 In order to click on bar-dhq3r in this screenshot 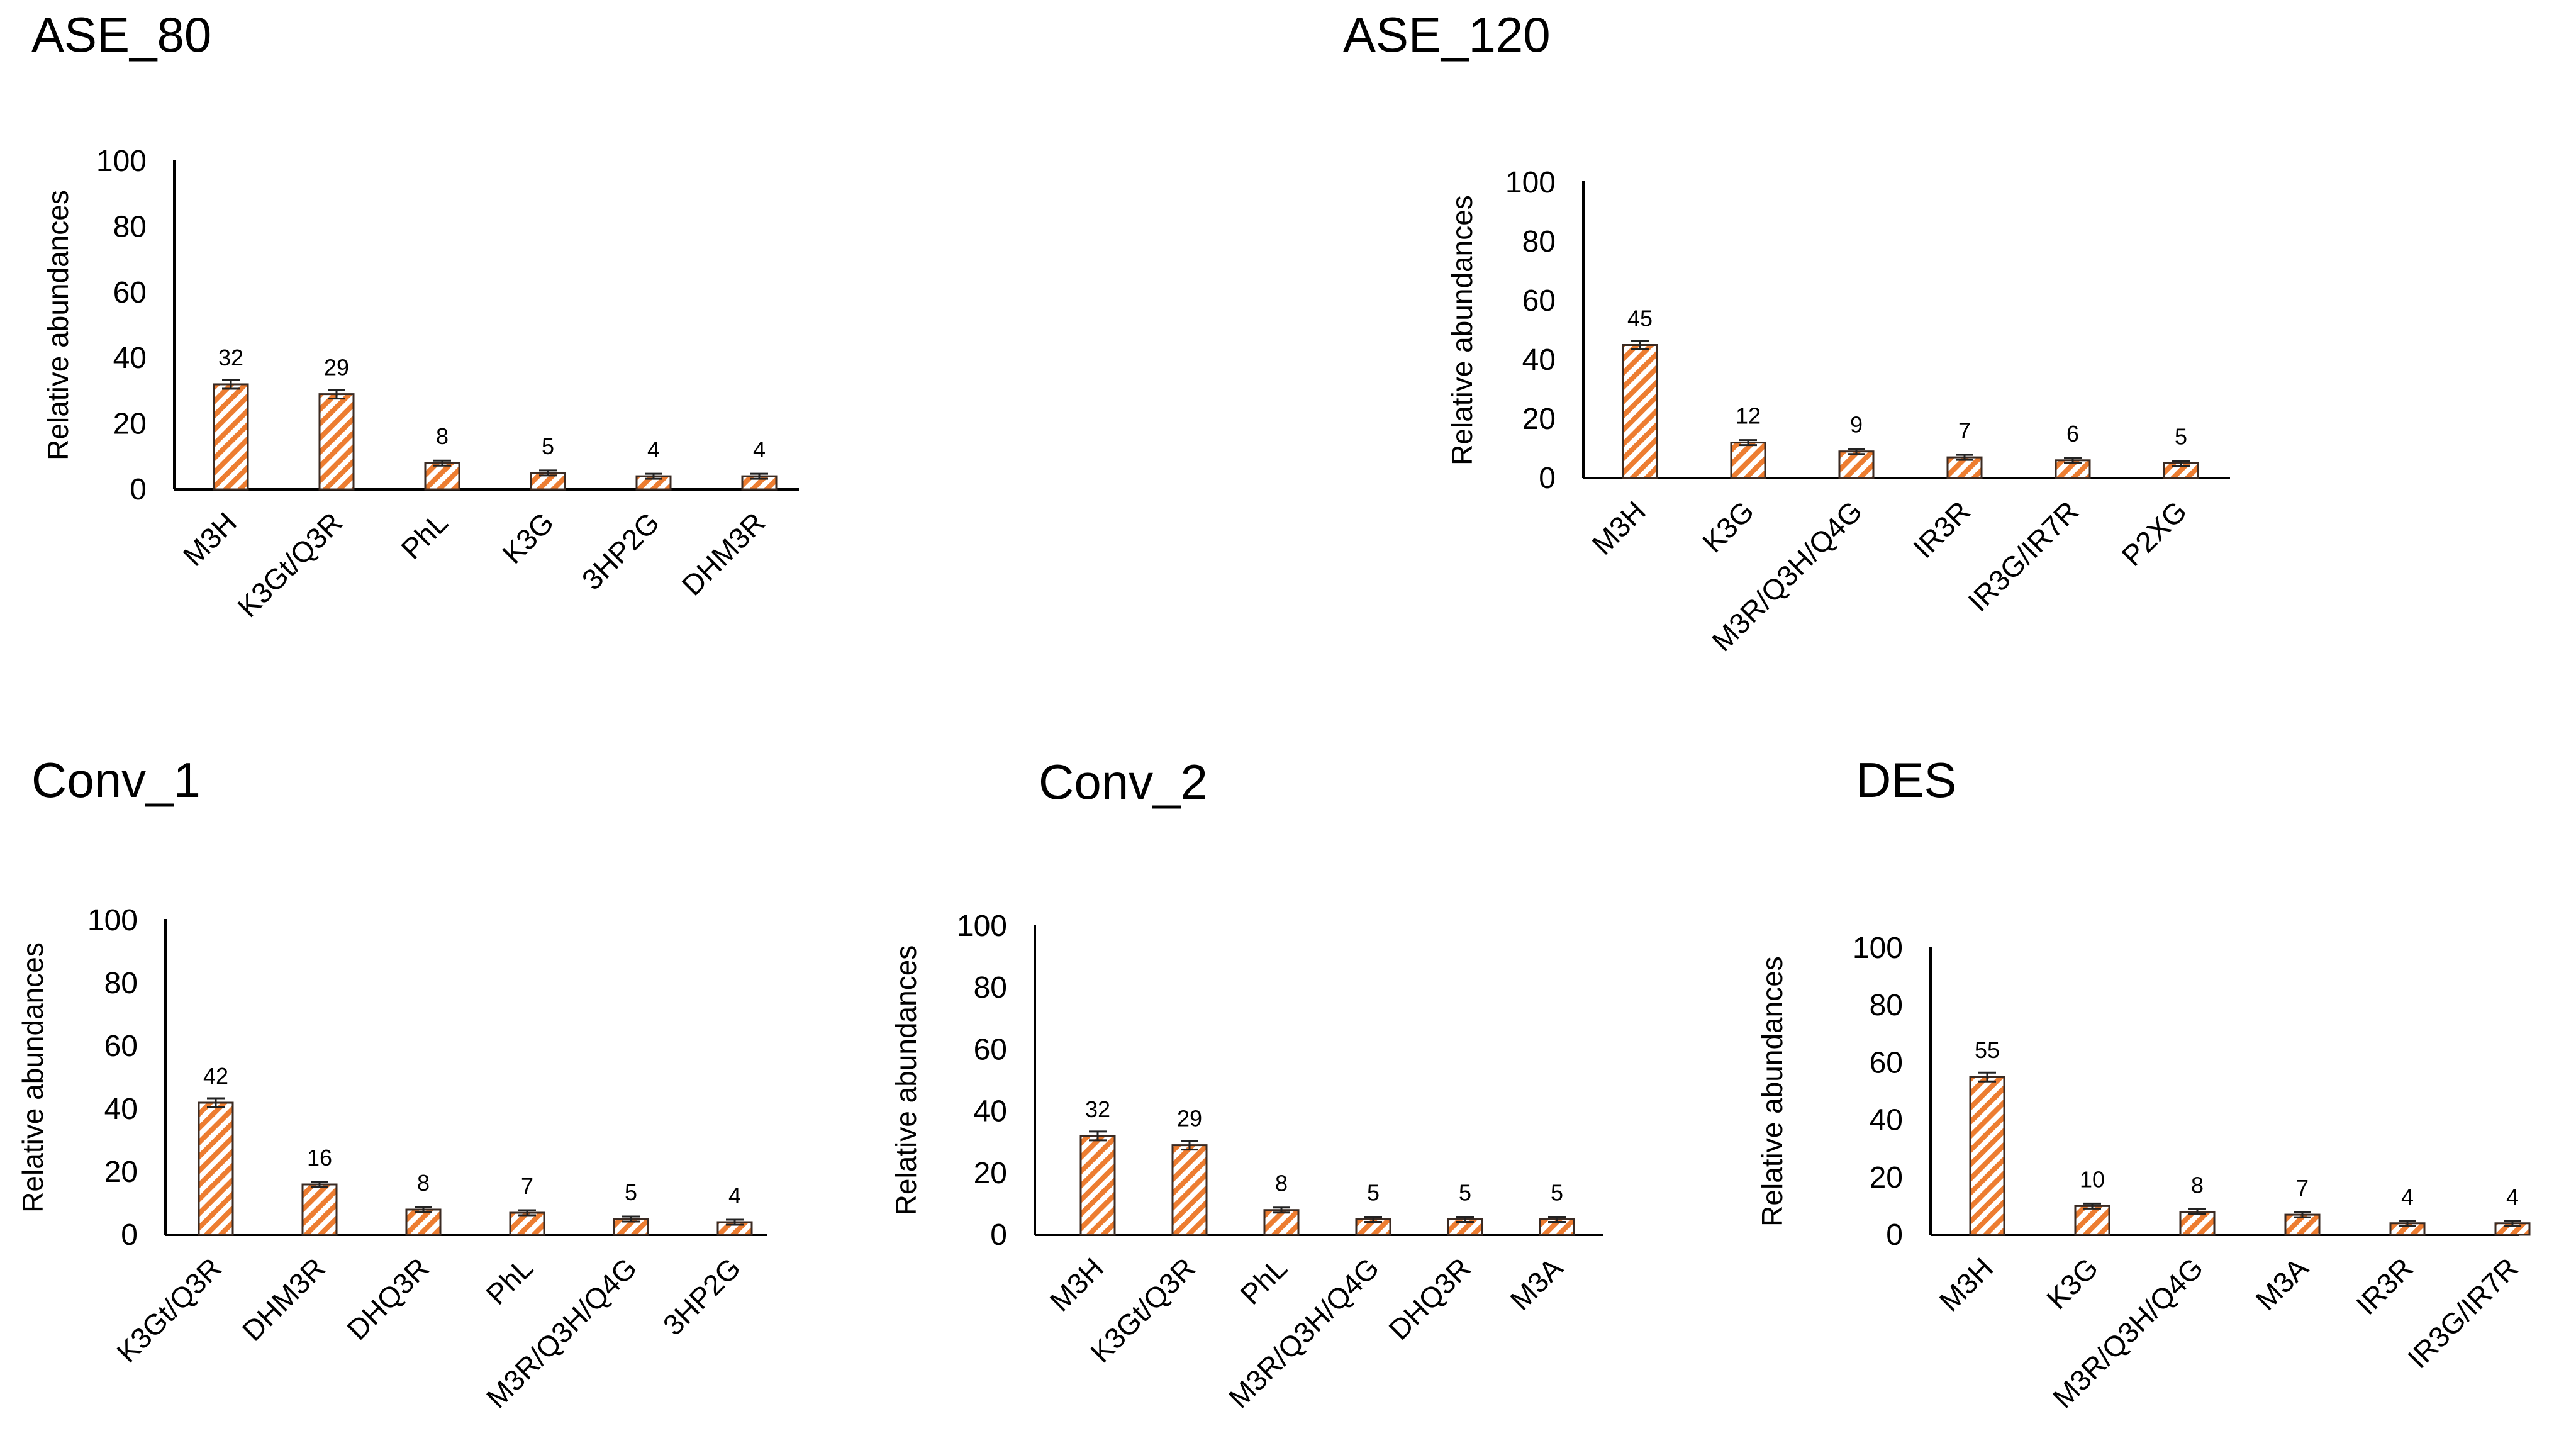, I will do `click(423, 1222)`.